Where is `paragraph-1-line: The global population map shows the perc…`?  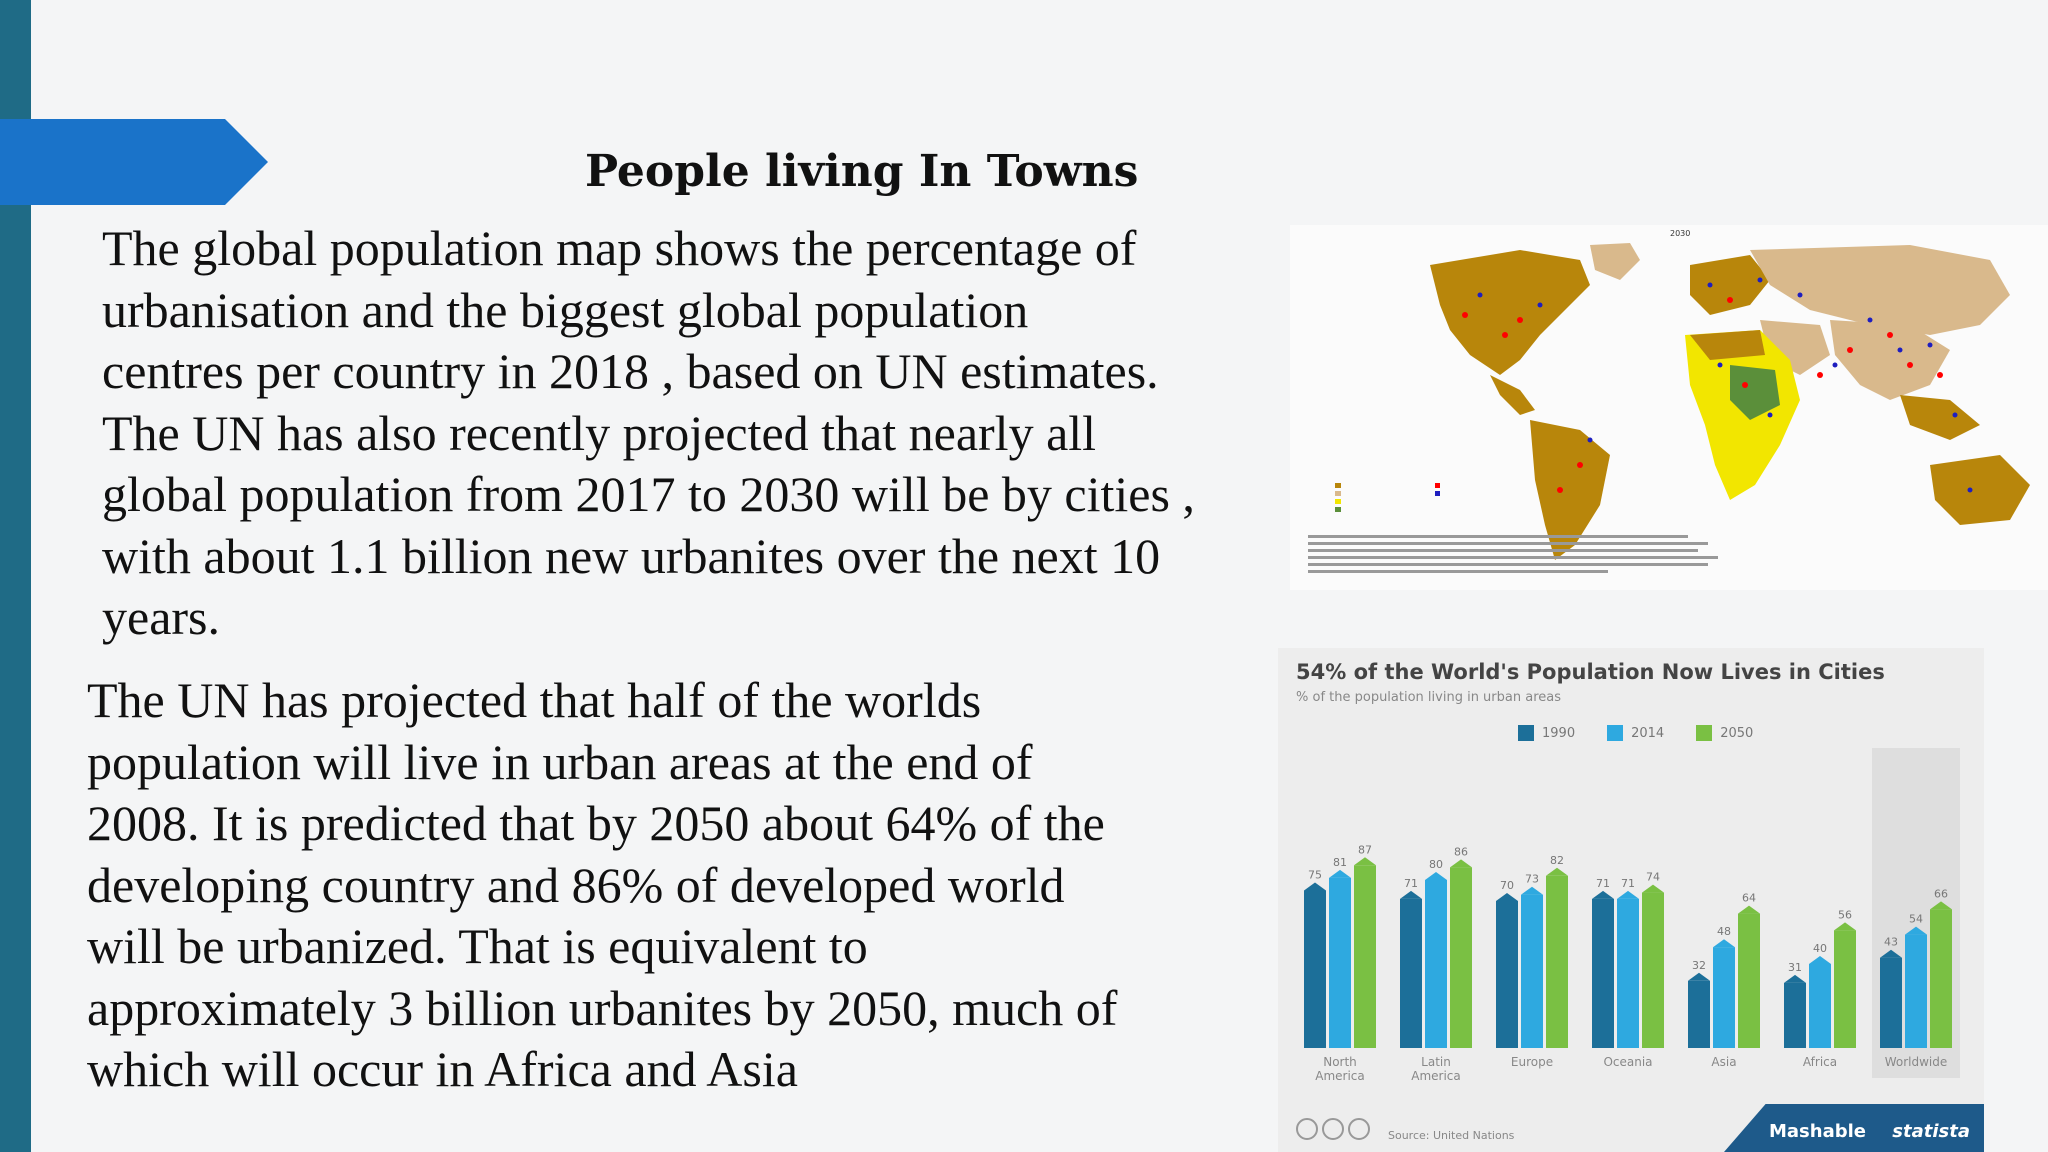
paragraph-1-line: The global population map shows the perc… is located at coordinates (619, 248).